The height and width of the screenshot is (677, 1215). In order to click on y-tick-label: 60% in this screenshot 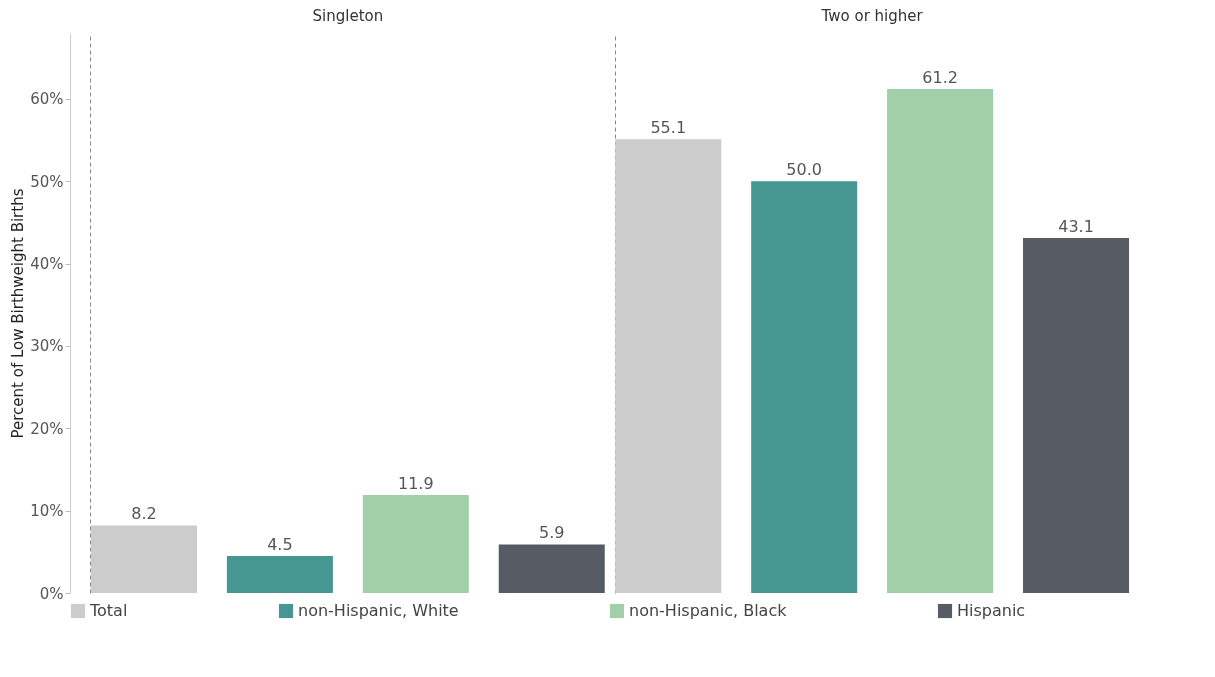, I will do `click(47, 99)`.